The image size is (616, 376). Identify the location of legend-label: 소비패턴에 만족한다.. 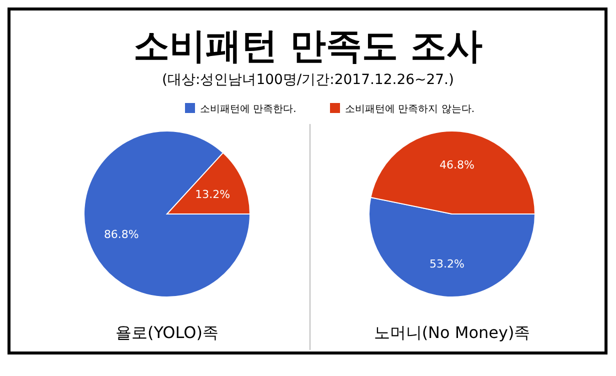
(248, 109).